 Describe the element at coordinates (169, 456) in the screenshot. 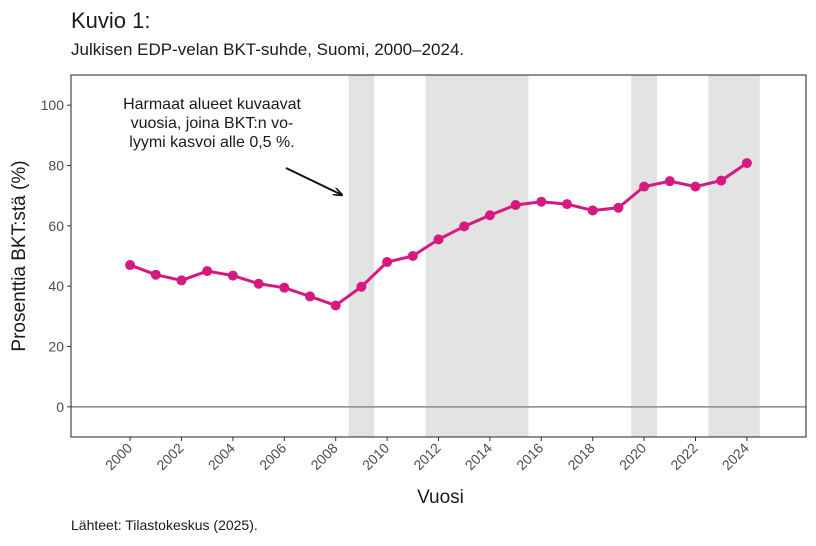

I see `x-tick-label: 2002` at that location.